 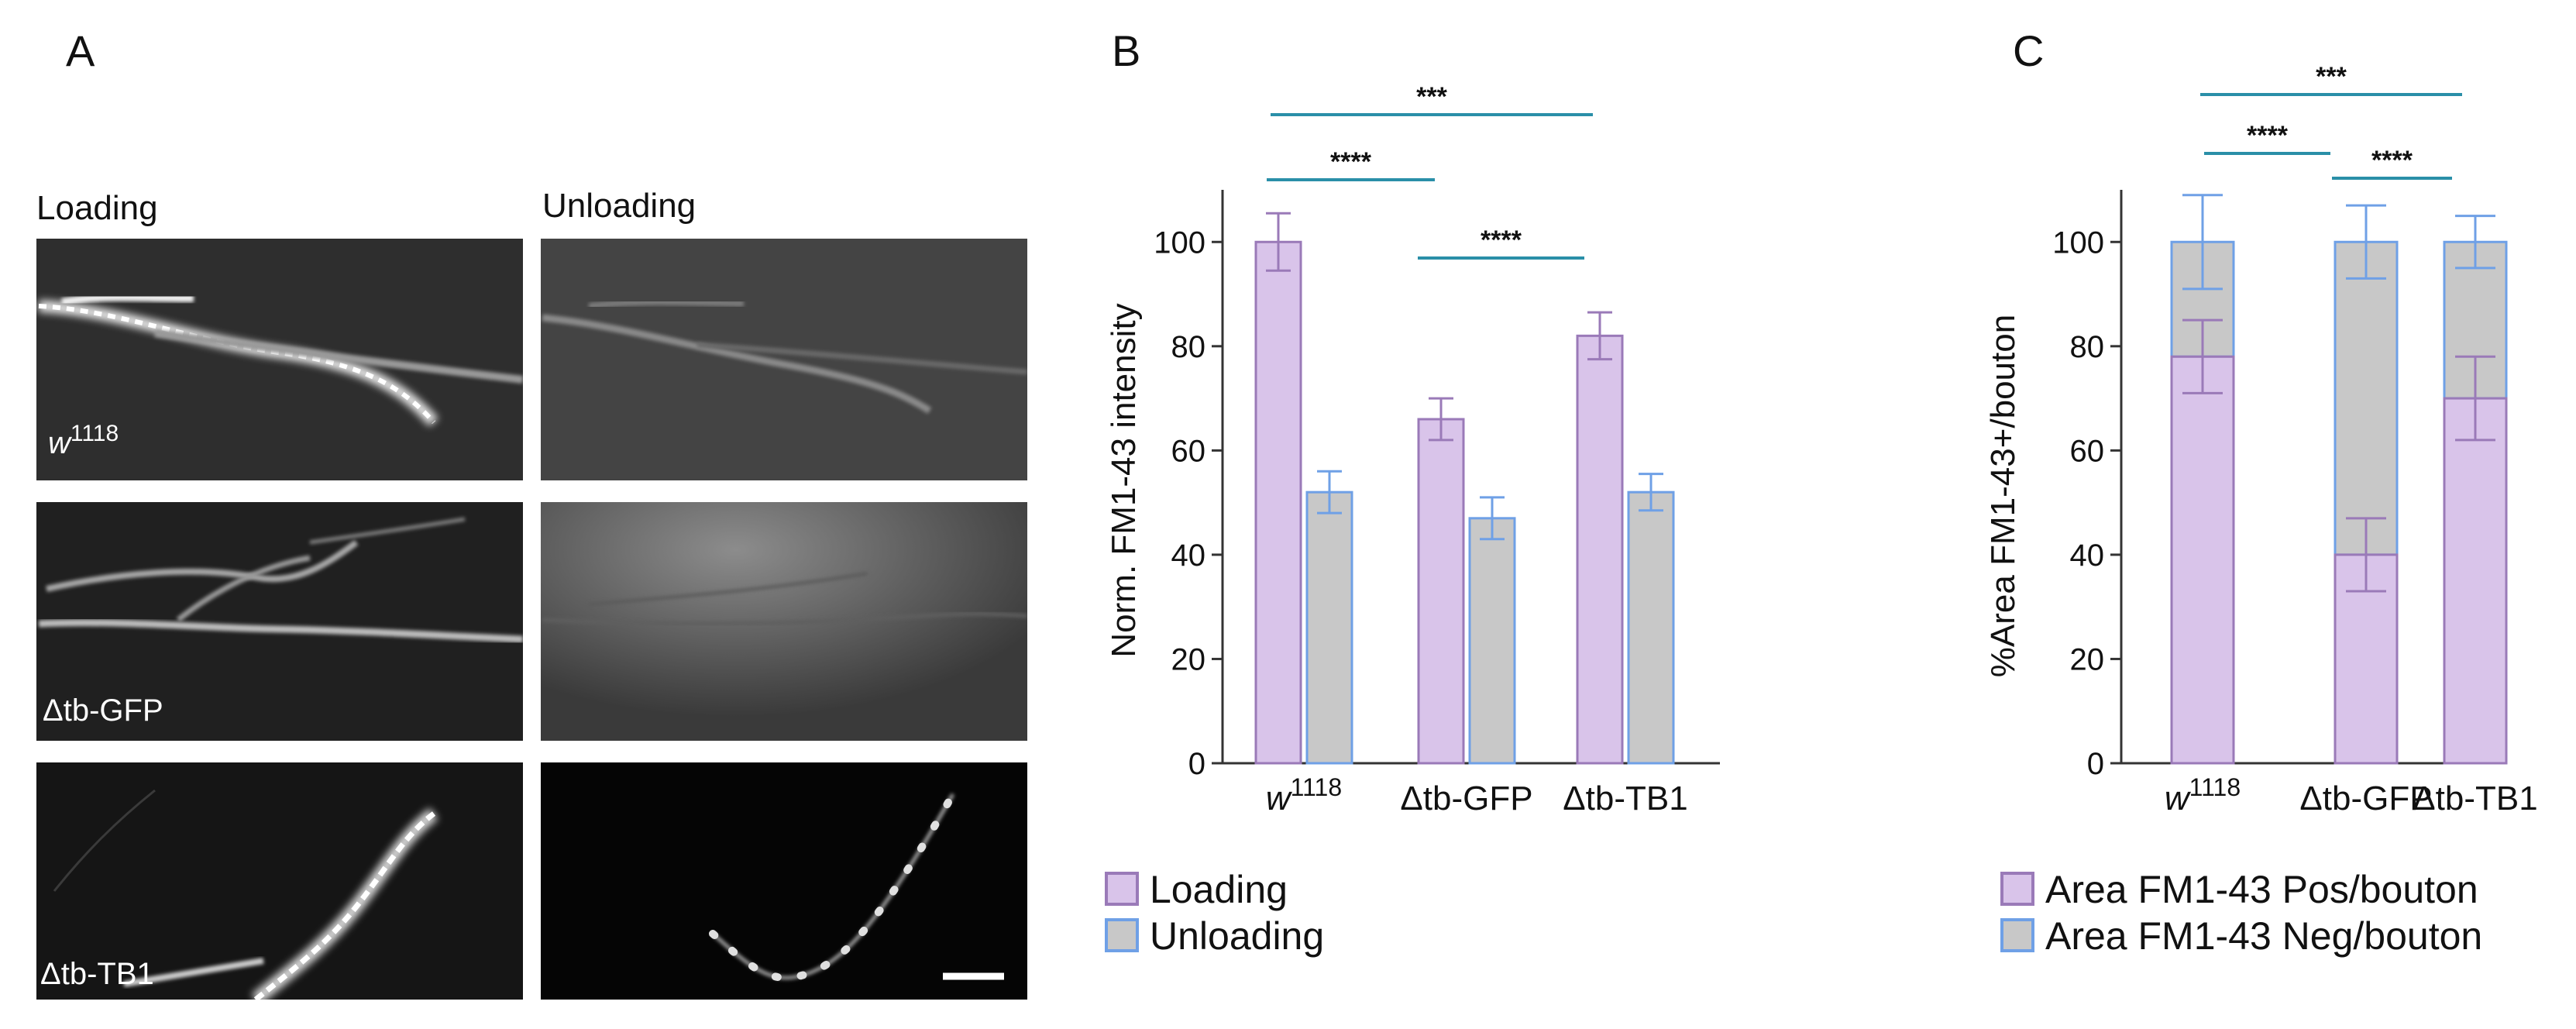 What do you see at coordinates (1188, 347) in the screenshot?
I see `panel-b-ytick-label: 80` at bounding box center [1188, 347].